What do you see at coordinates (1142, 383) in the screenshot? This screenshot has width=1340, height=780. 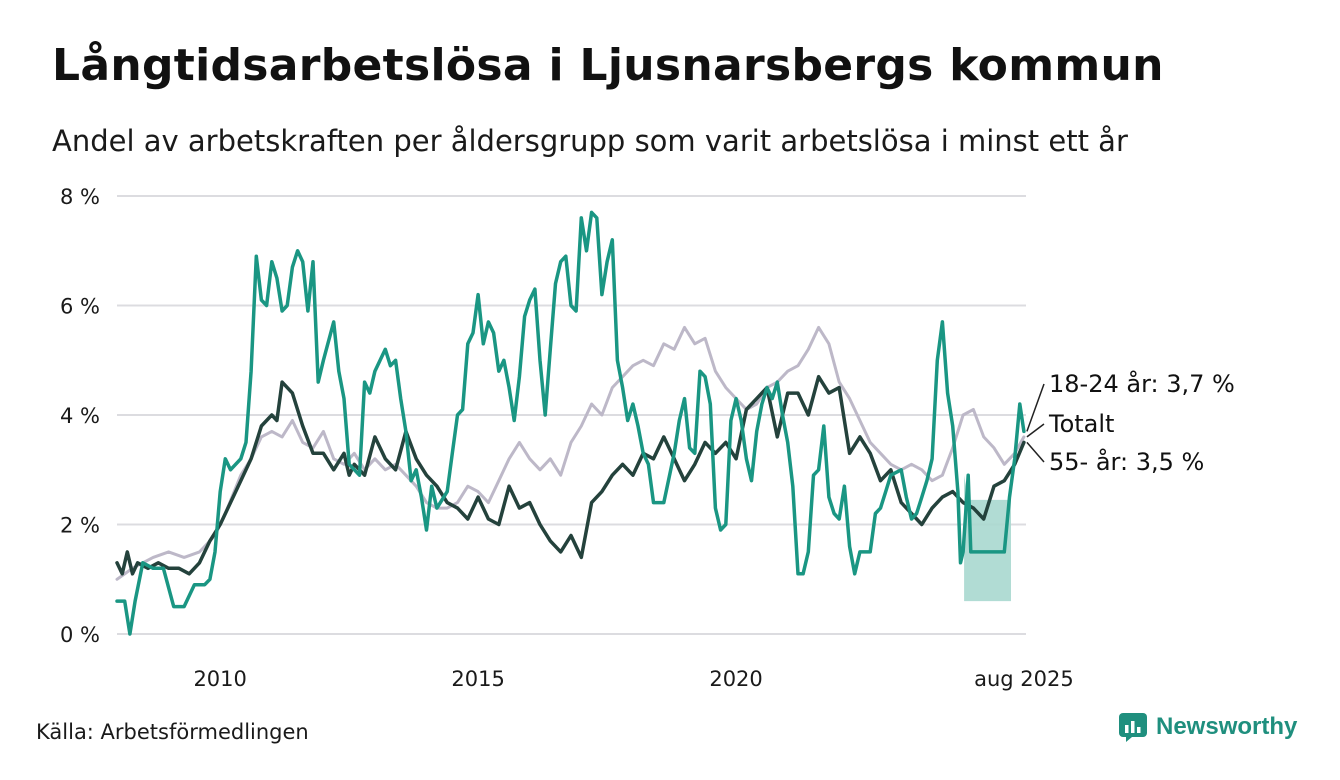 I see `end-label-youth: 18-24 år: 3,7 %` at bounding box center [1142, 383].